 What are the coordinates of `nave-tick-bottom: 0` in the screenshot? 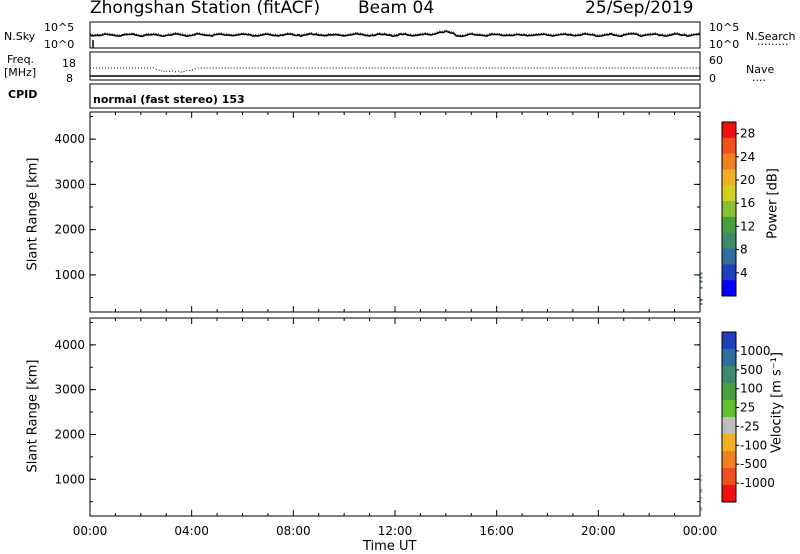 It's located at (712, 78).